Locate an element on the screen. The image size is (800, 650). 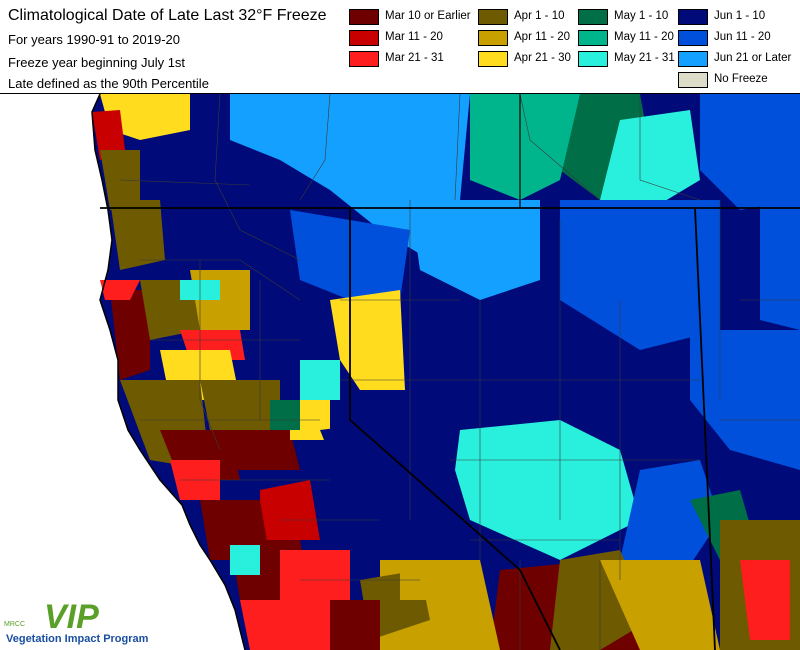
zone-may21-ca3 is located at coordinates (320, 380).